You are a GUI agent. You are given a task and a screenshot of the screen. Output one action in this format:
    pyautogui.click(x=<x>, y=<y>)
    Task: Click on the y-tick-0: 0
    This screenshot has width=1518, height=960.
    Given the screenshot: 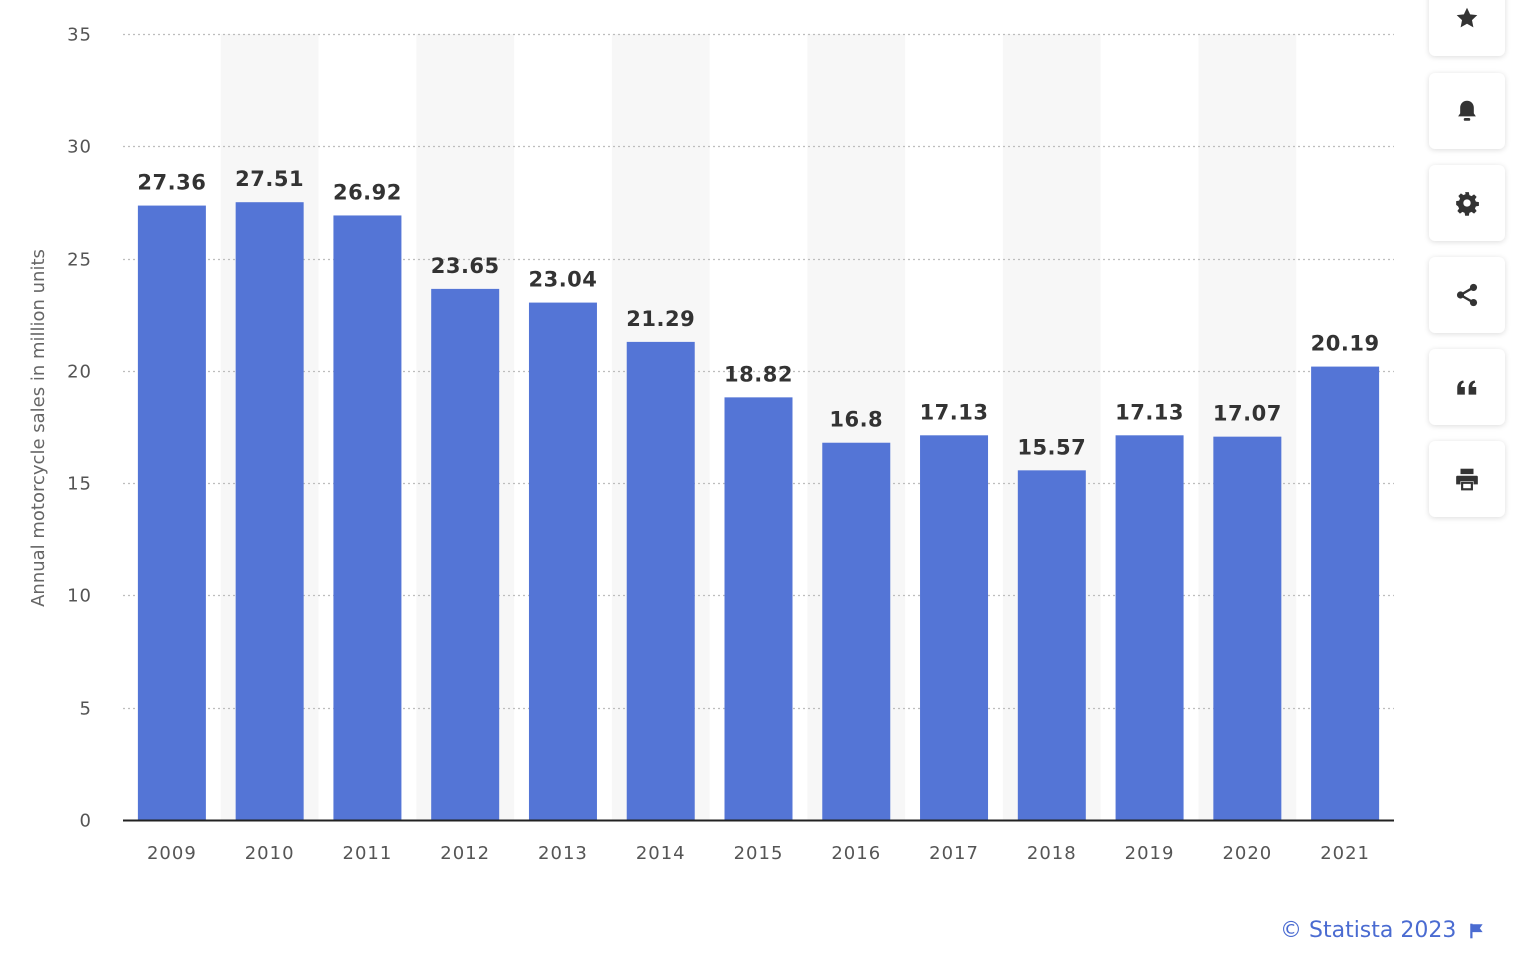 What is the action you would take?
    pyautogui.click(x=86, y=821)
    